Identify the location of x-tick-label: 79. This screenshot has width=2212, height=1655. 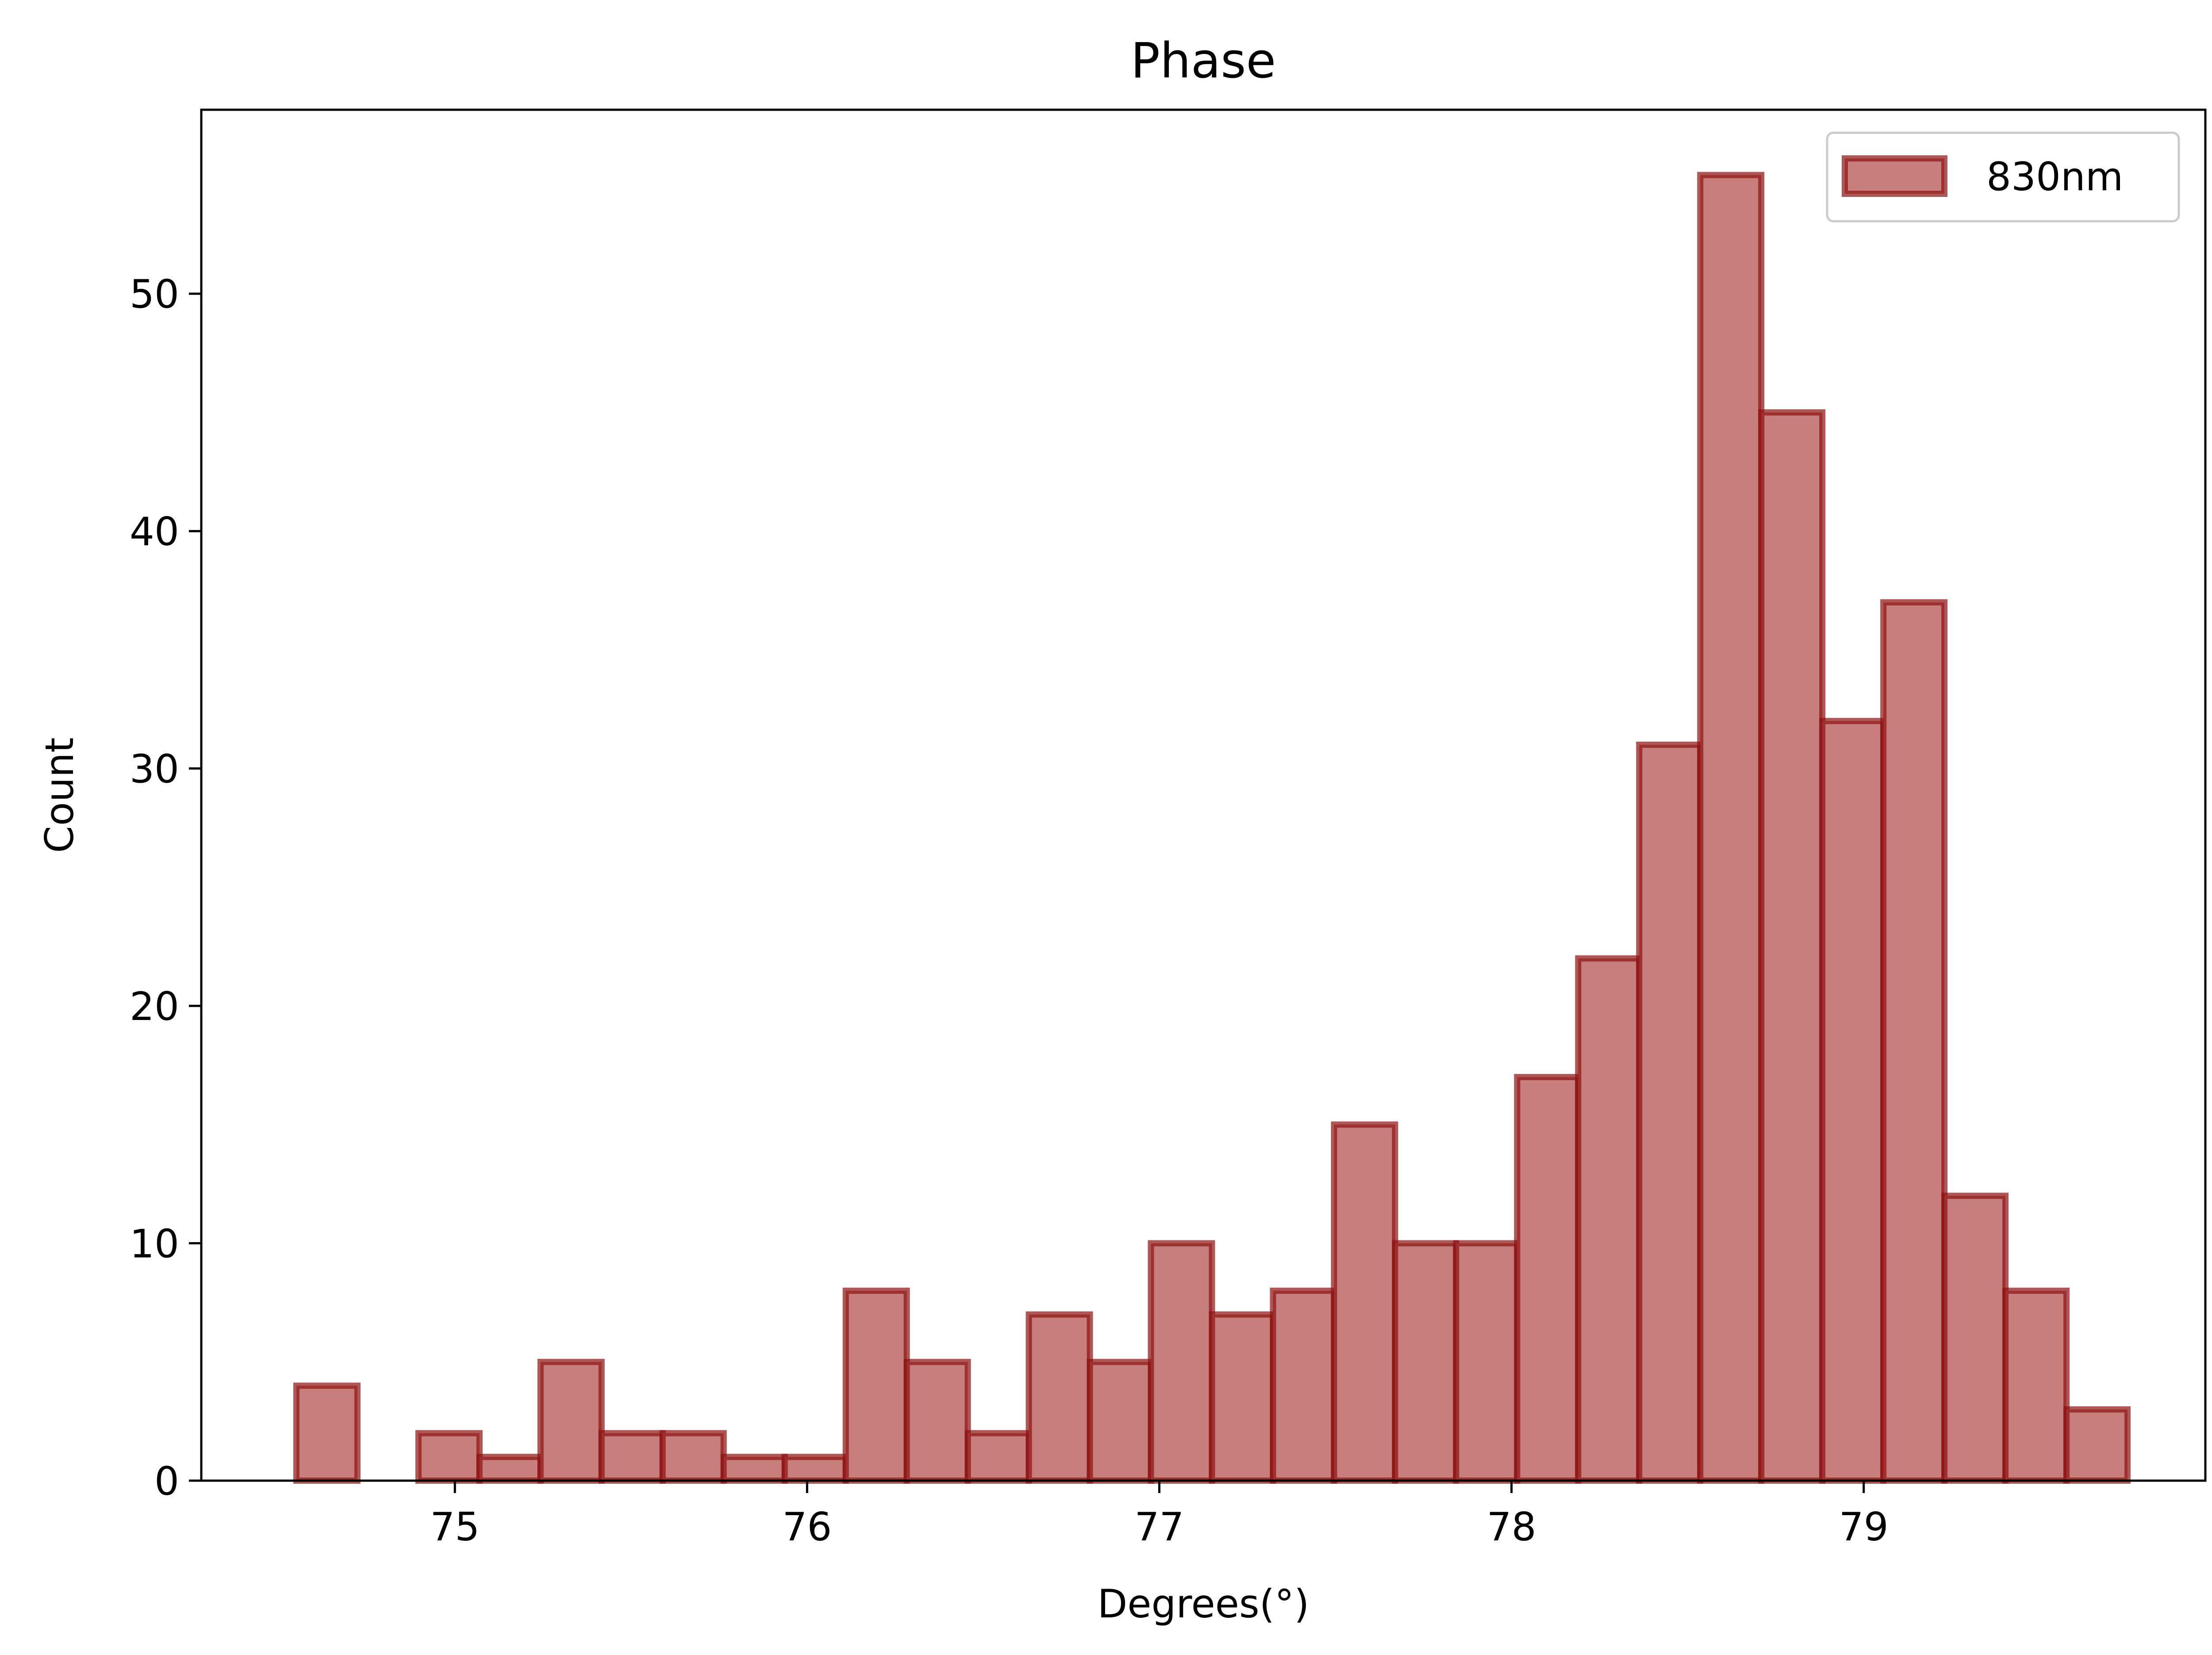
(1864, 1527).